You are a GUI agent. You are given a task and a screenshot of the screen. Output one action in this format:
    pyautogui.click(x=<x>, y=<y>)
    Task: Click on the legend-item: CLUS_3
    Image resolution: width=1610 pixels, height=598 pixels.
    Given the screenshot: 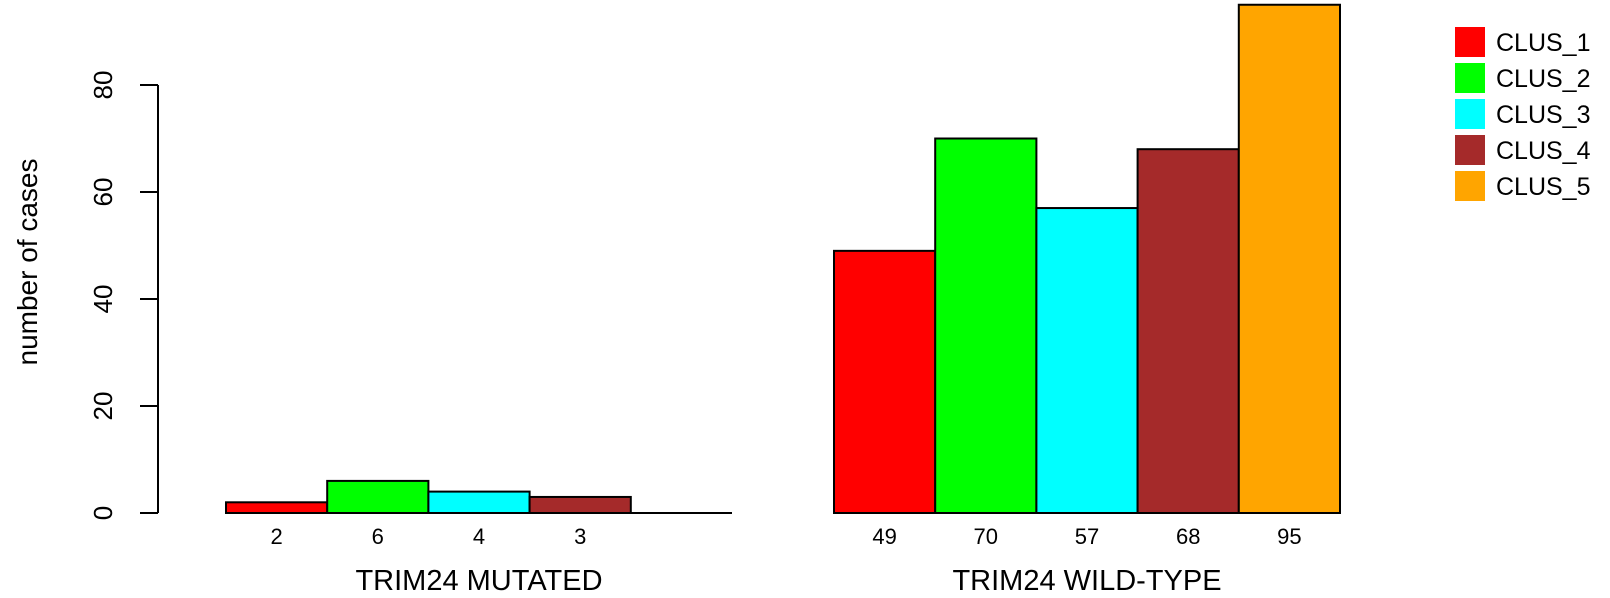 What is the action you would take?
    pyautogui.click(x=1523, y=114)
    